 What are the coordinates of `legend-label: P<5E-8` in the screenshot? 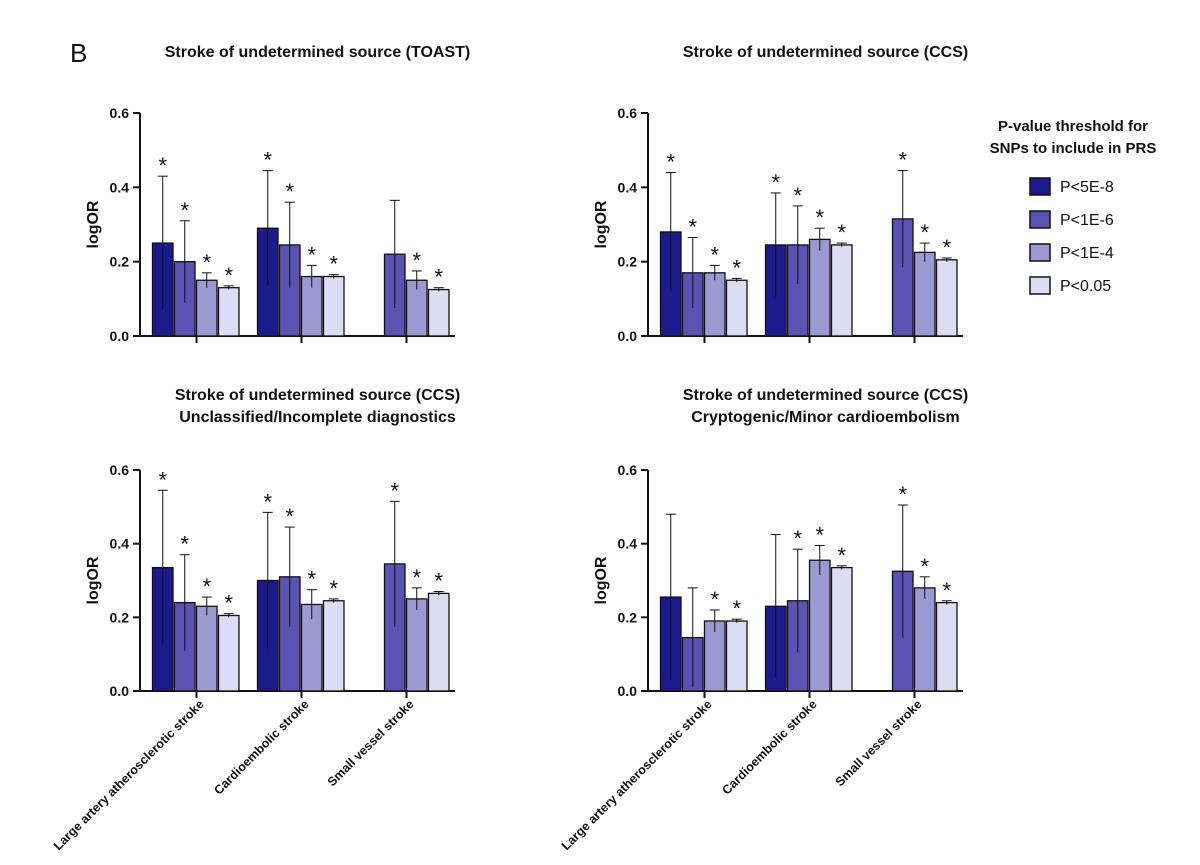 It's located at (1087, 187).